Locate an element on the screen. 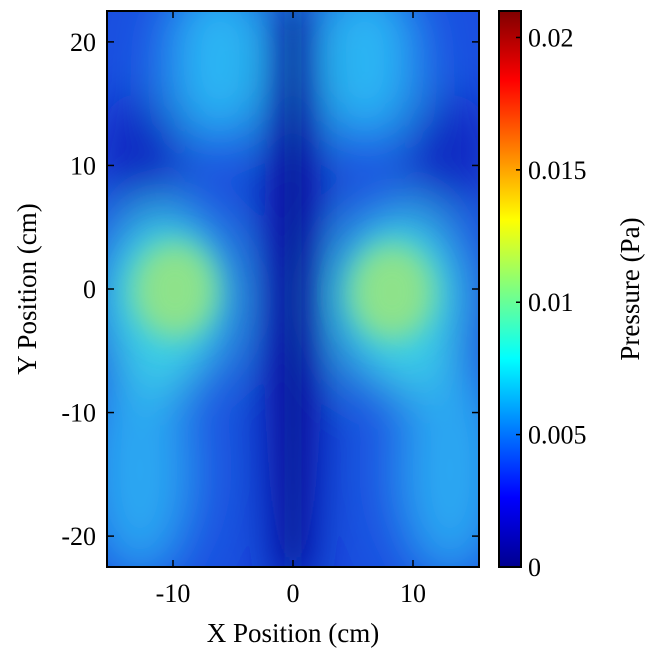 This screenshot has height=652, width=653. colorbar-tick-label: 0.015 is located at coordinates (557, 170).